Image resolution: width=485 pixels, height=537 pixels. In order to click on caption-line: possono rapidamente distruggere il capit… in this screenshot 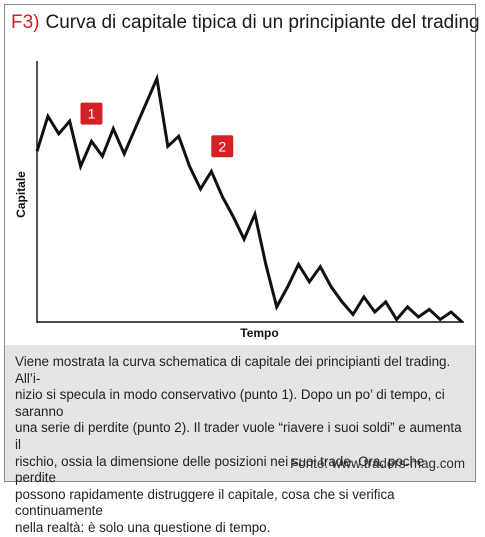, I will do `click(205, 502)`.